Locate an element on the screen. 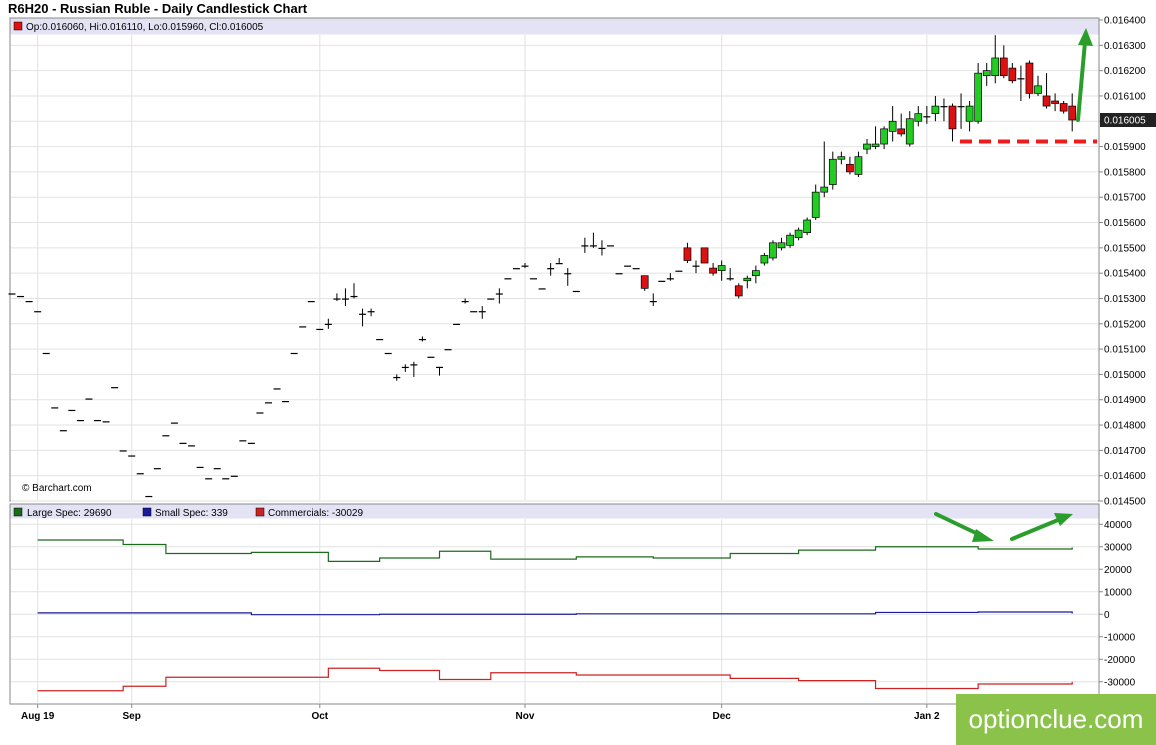 The width and height of the screenshot is (1156, 745). ohlc-legend-band is located at coordinates (554, 26).